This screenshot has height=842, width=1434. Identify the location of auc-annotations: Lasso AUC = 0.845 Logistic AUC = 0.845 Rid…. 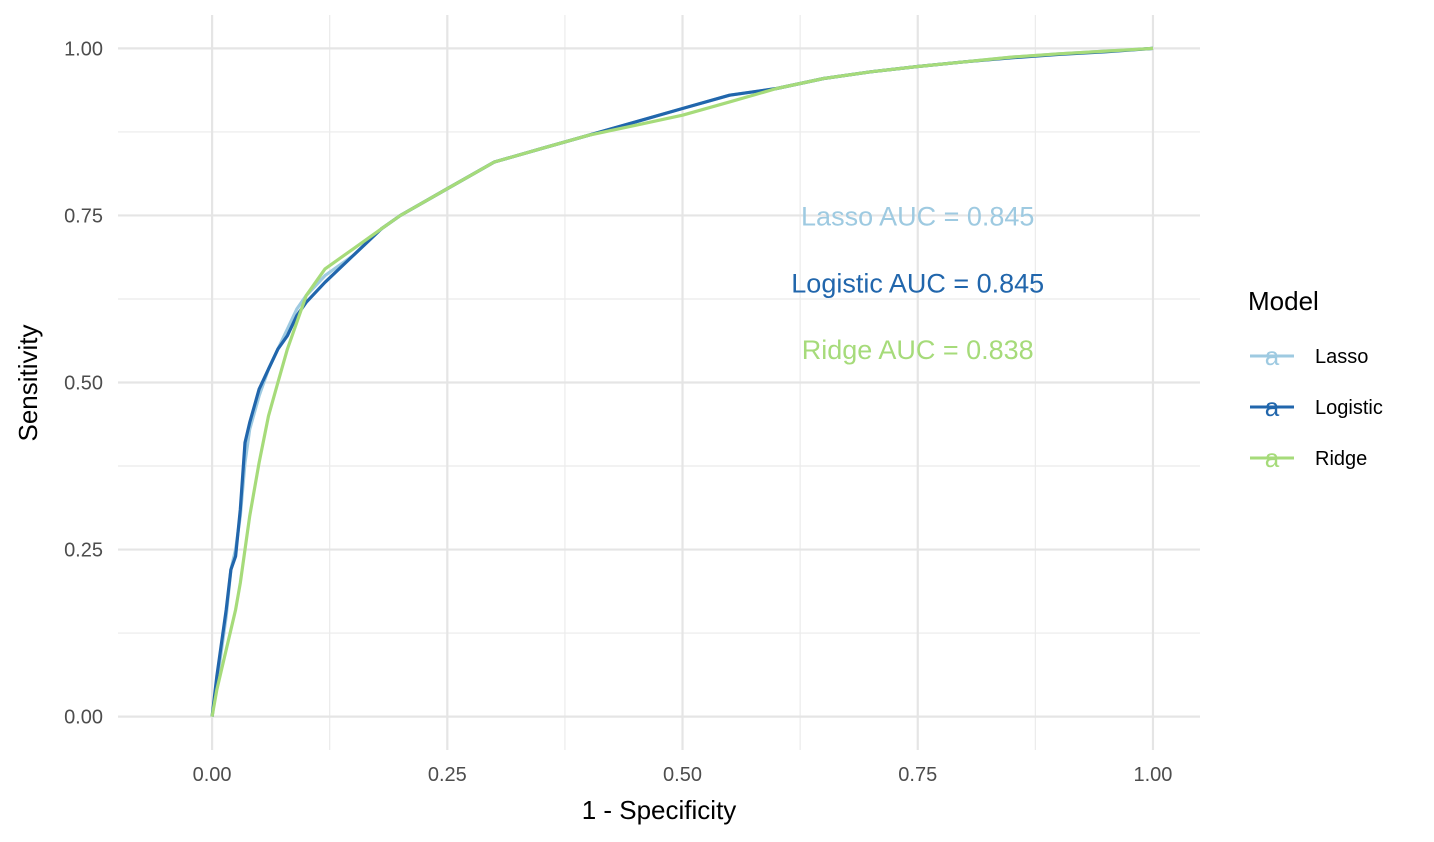
(917, 283).